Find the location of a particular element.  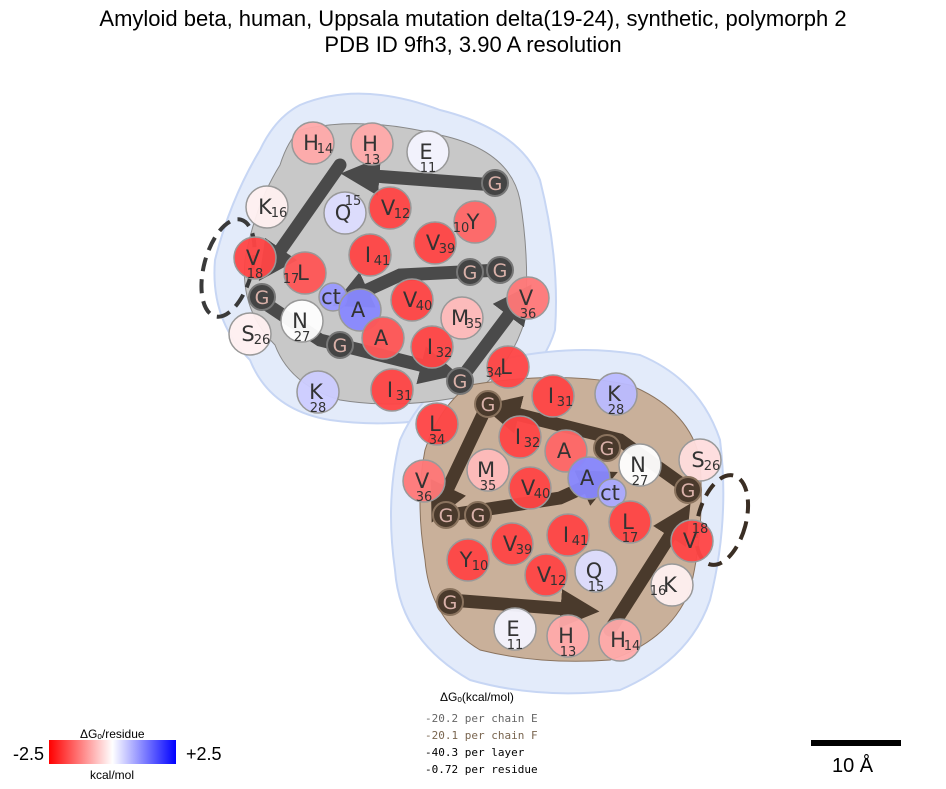

chain-f-residue-N27: N27 is located at coordinates (640, 466).